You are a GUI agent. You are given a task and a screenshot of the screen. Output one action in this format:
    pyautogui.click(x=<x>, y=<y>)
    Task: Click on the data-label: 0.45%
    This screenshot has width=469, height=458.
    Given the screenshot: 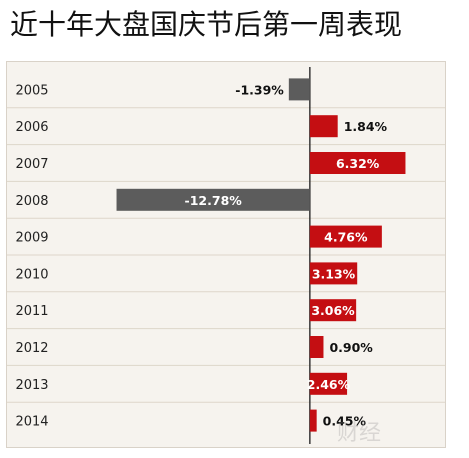 What is the action you would take?
    pyautogui.click(x=345, y=421)
    